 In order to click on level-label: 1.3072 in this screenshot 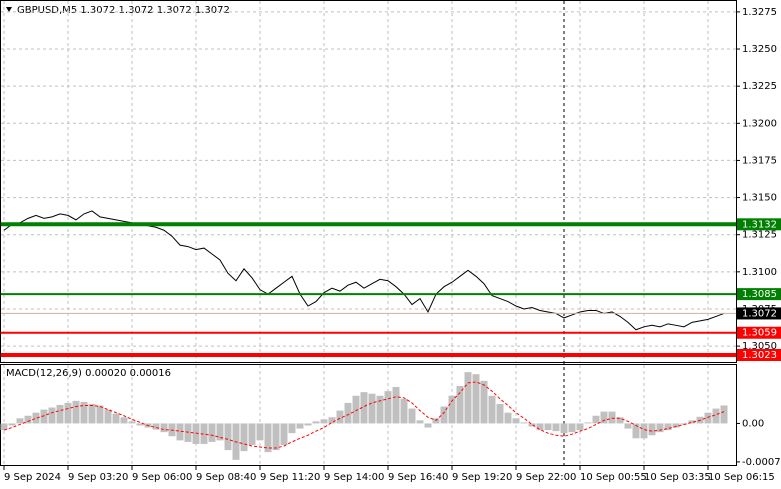, I will do `click(759, 313)`.